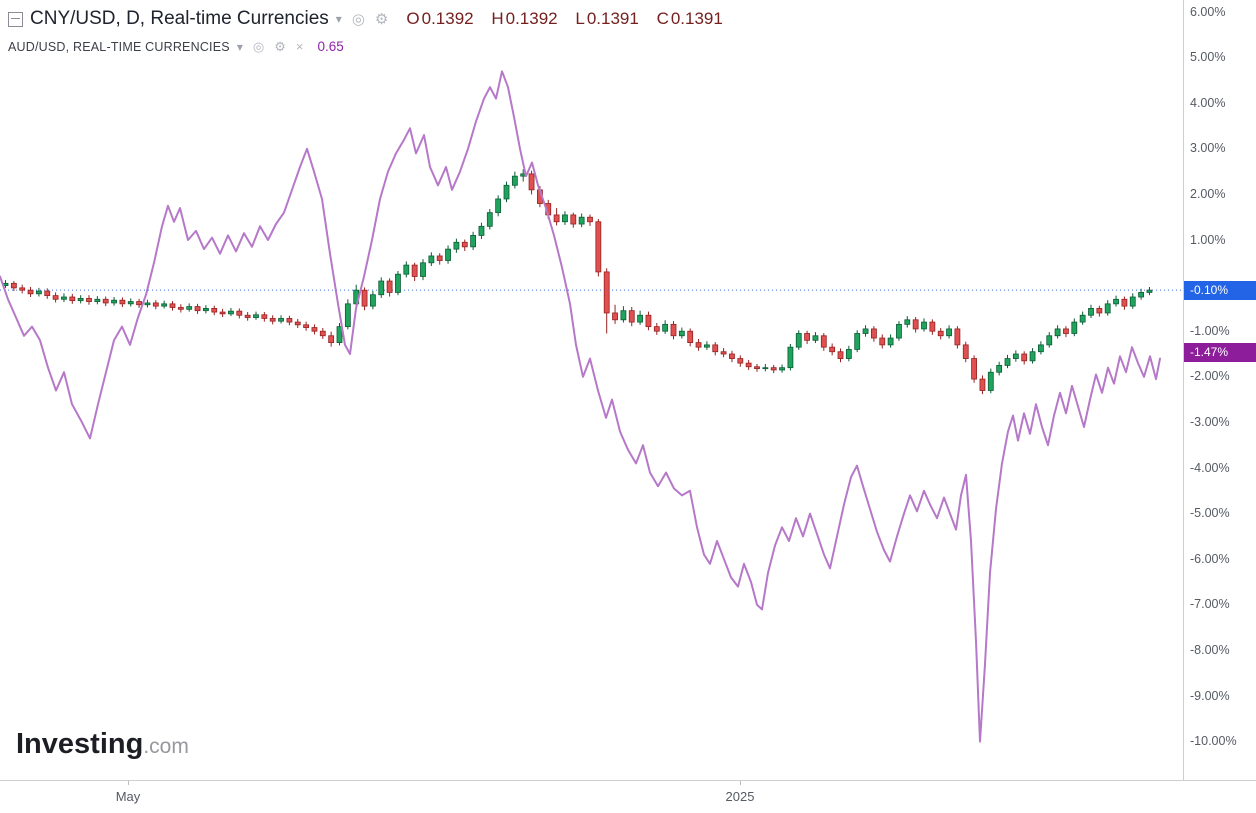 This screenshot has width=1256, height=813. I want to click on high-value: 0.1392, so click(531, 18).